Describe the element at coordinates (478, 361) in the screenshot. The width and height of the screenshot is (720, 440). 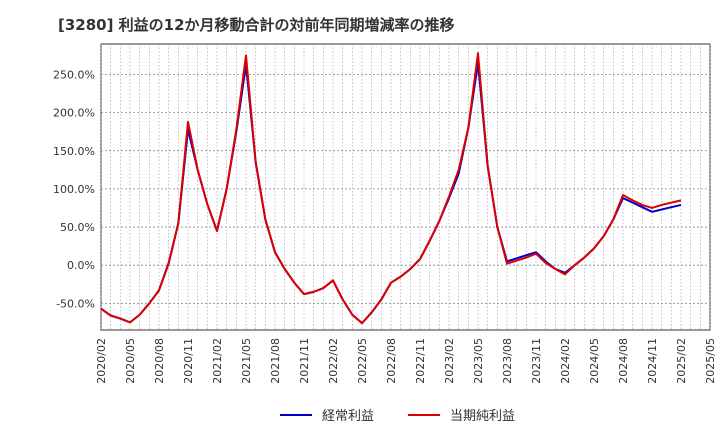
I see `x-tick-label: 2023/05` at that location.